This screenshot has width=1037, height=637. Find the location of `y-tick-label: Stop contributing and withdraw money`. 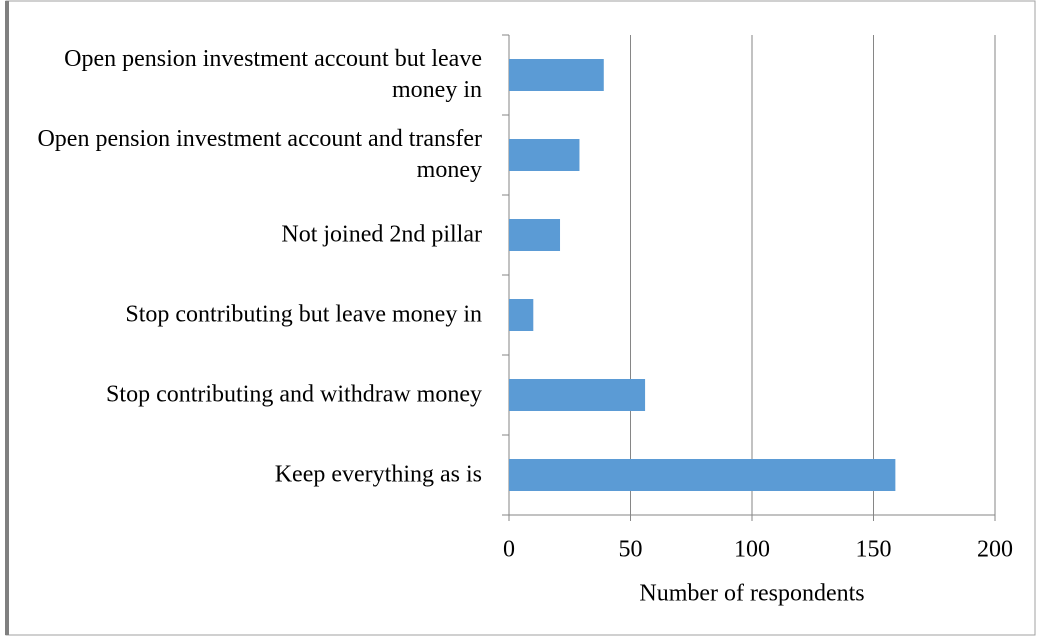

y-tick-label: Stop contributing and withdraw money is located at coordinates (294, 394).